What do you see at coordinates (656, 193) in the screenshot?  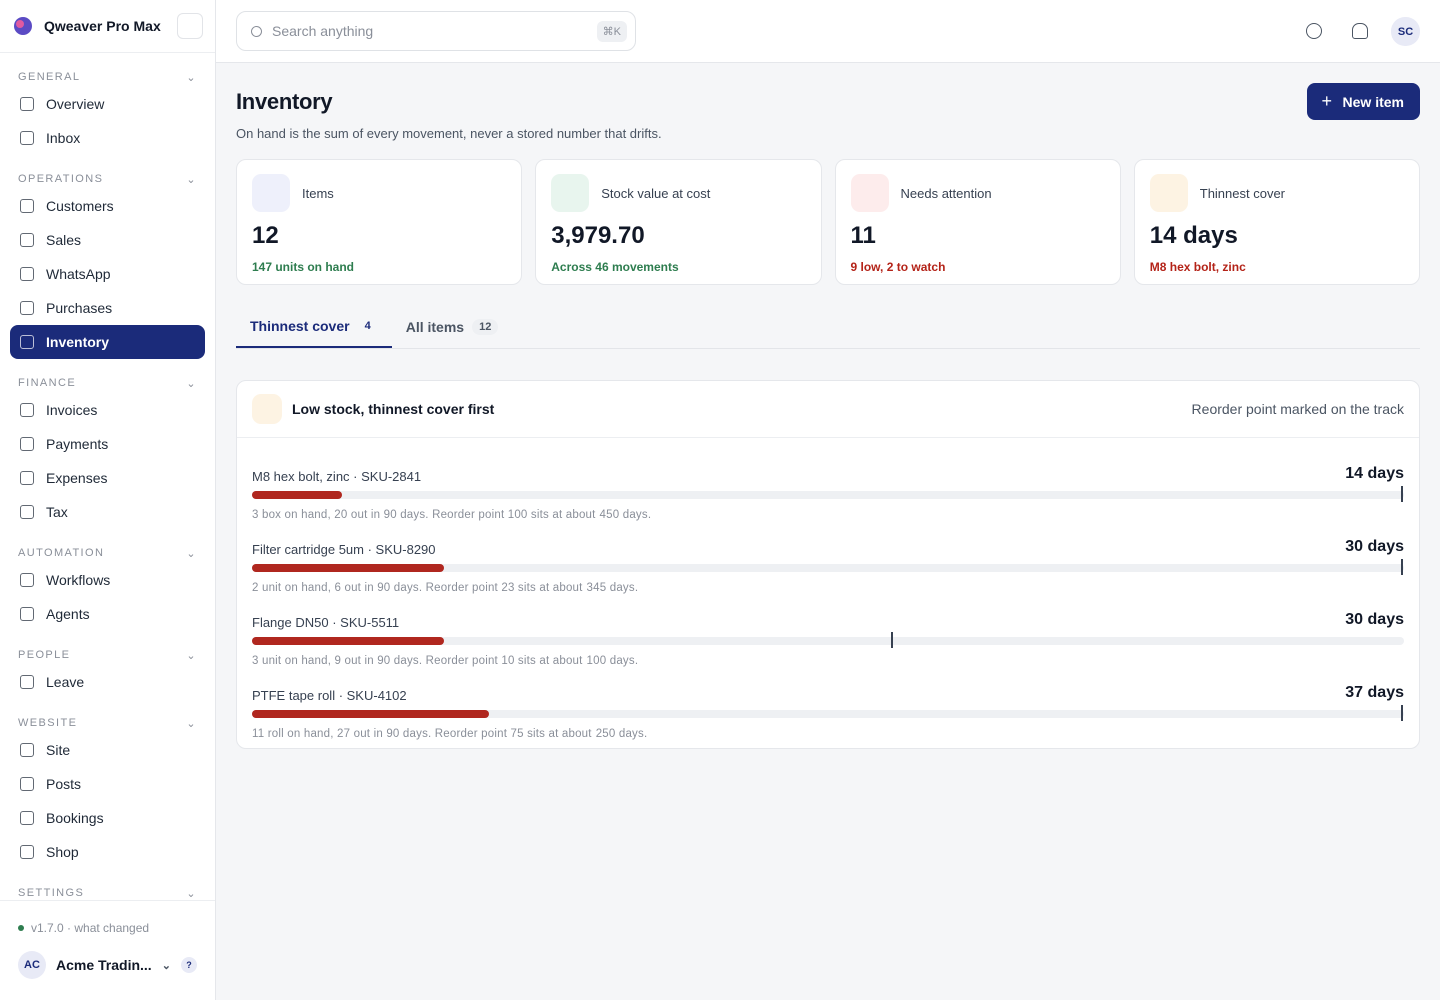 I see `stat-label: Stock value at cost` at bounding box center [656, 193].